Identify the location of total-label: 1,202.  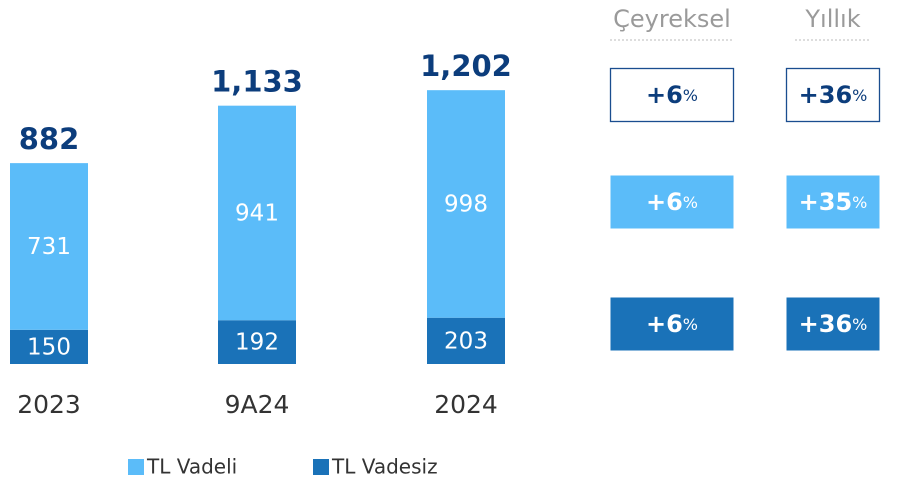
(466, 66).